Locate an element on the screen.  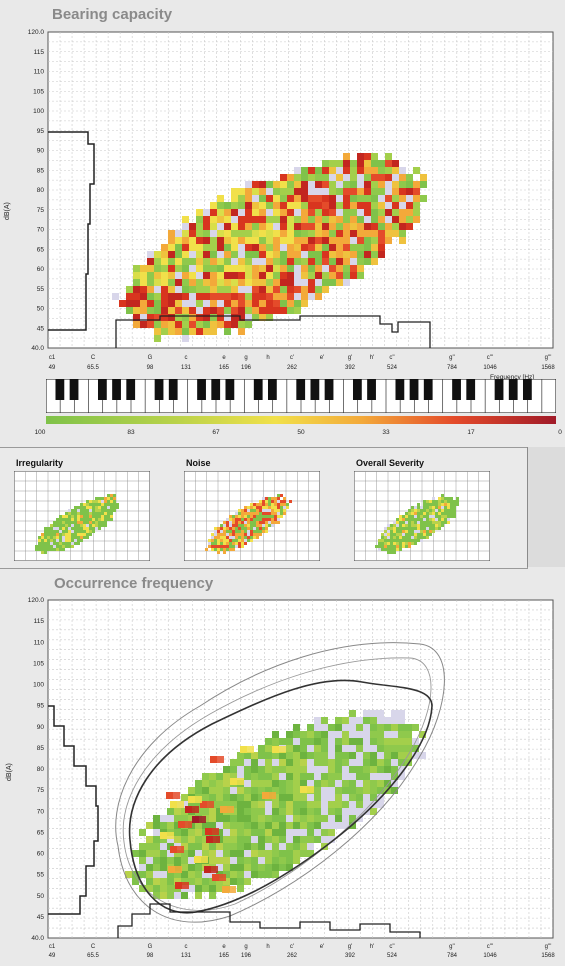
irregularity-thumbnail is located at coordinates (82, 516).